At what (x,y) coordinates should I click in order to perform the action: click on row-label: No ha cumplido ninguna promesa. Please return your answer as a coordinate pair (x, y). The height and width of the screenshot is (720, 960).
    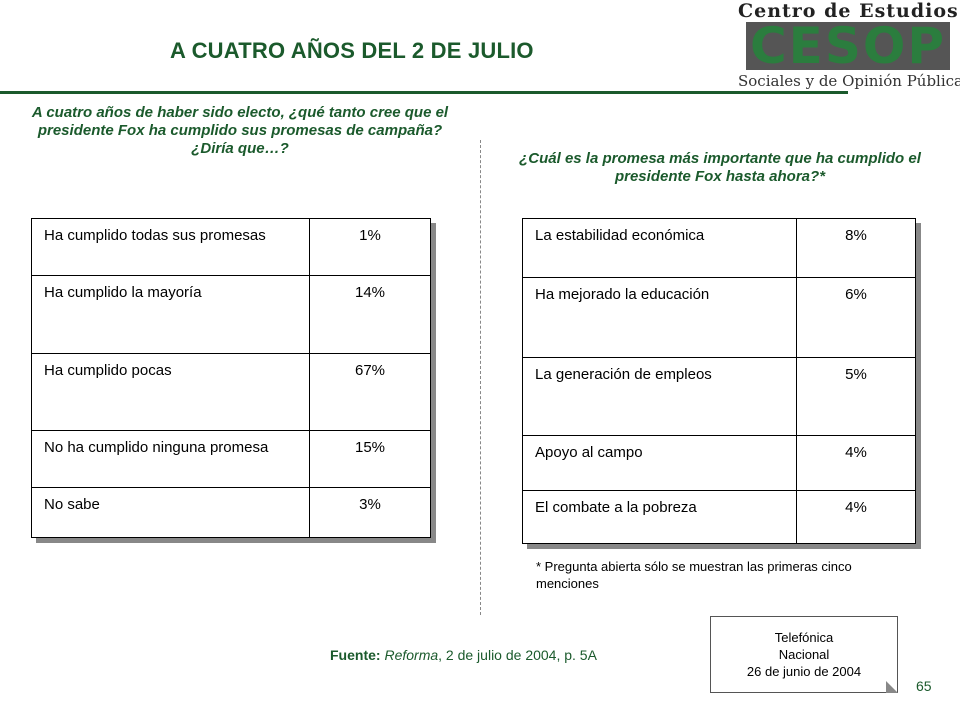
    Looking at the image, I should click on (156, 447).